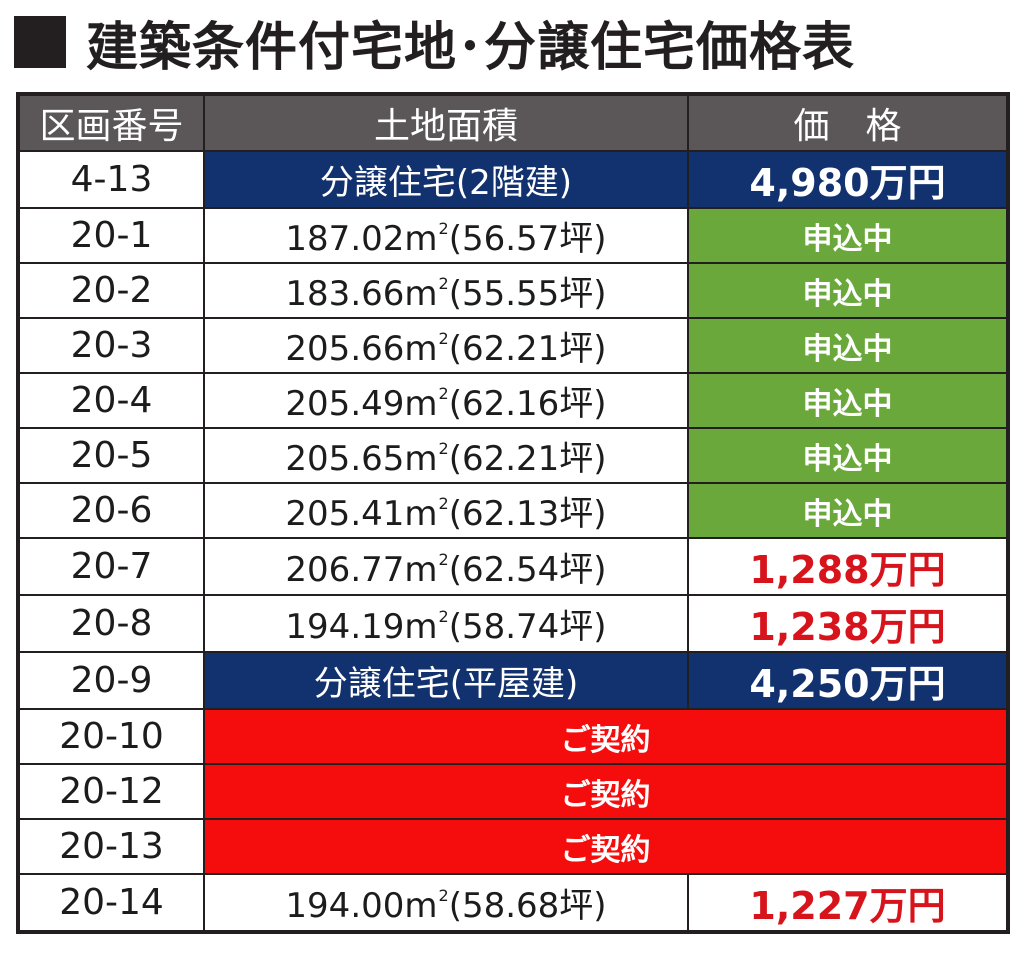  What do you see at coordinates (527, 294) in the screenshot?
I see `area-tsubo: (55.55坪)` at bounding box center [527, 294].